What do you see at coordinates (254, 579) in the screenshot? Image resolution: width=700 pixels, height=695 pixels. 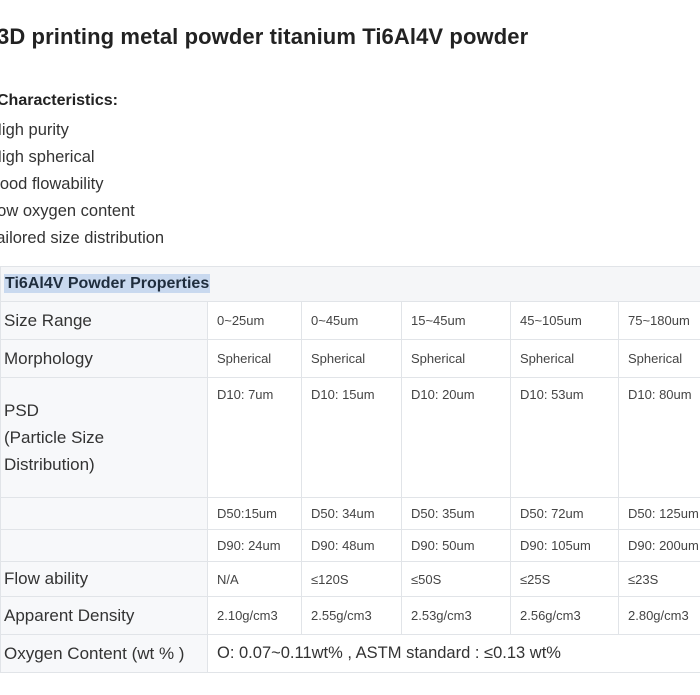 I see `table-cell: N/A` at bounding box center [254, 579].